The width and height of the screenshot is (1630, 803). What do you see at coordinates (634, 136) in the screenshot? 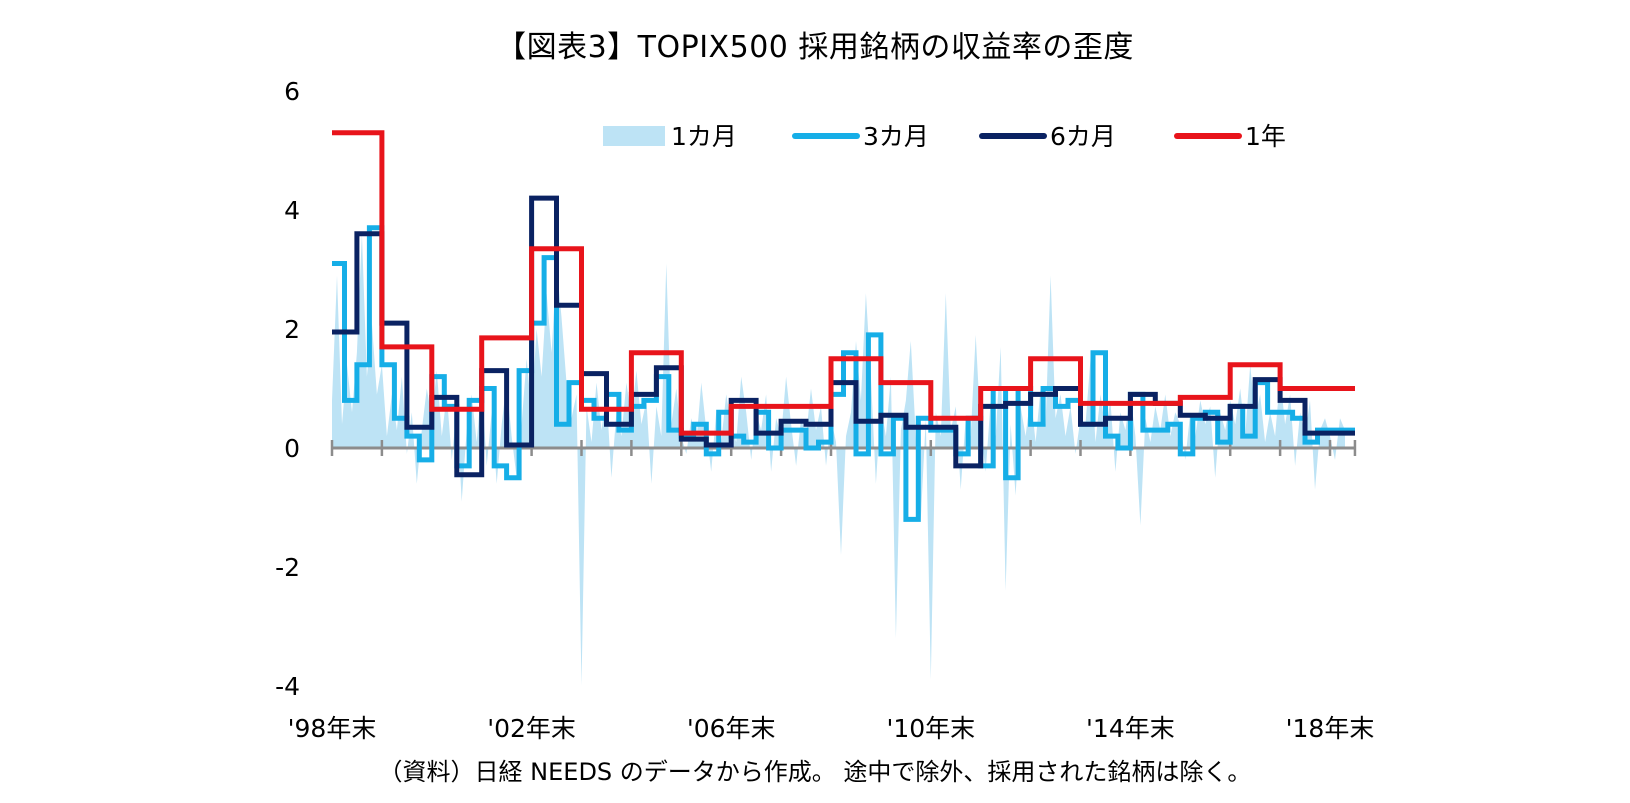
I see `legend-swatch-1m` at bounding box center [634, 136].